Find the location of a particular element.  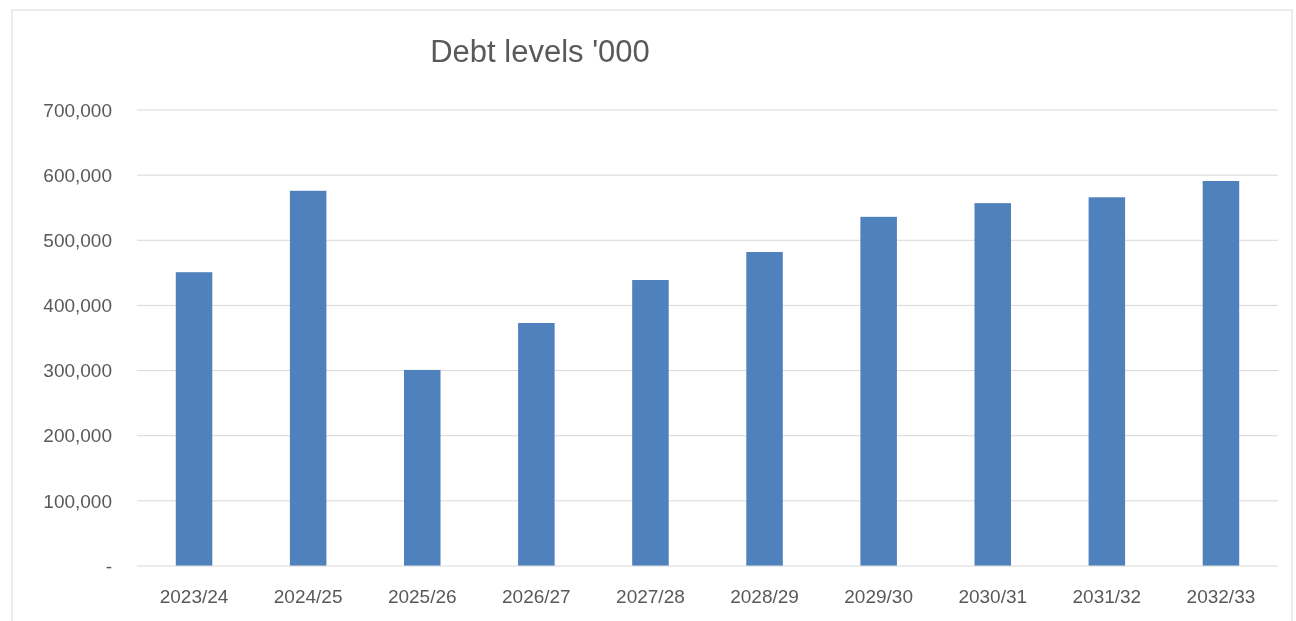

chart-title: Debt levels '000 is located at coordinates (540, 51).